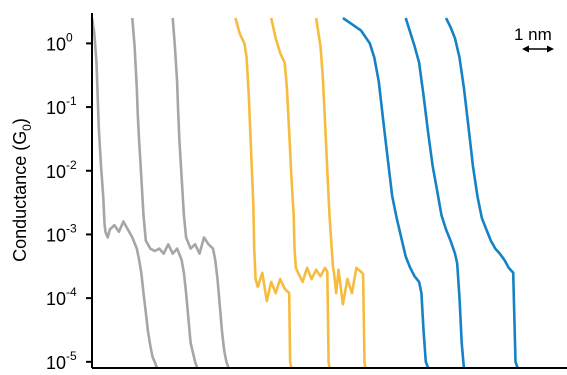 The image size is (567, 375). Describe the element at coordinates (71, 165) in the screenshot. I see `y-tick-label-exponent: -2` at that location.